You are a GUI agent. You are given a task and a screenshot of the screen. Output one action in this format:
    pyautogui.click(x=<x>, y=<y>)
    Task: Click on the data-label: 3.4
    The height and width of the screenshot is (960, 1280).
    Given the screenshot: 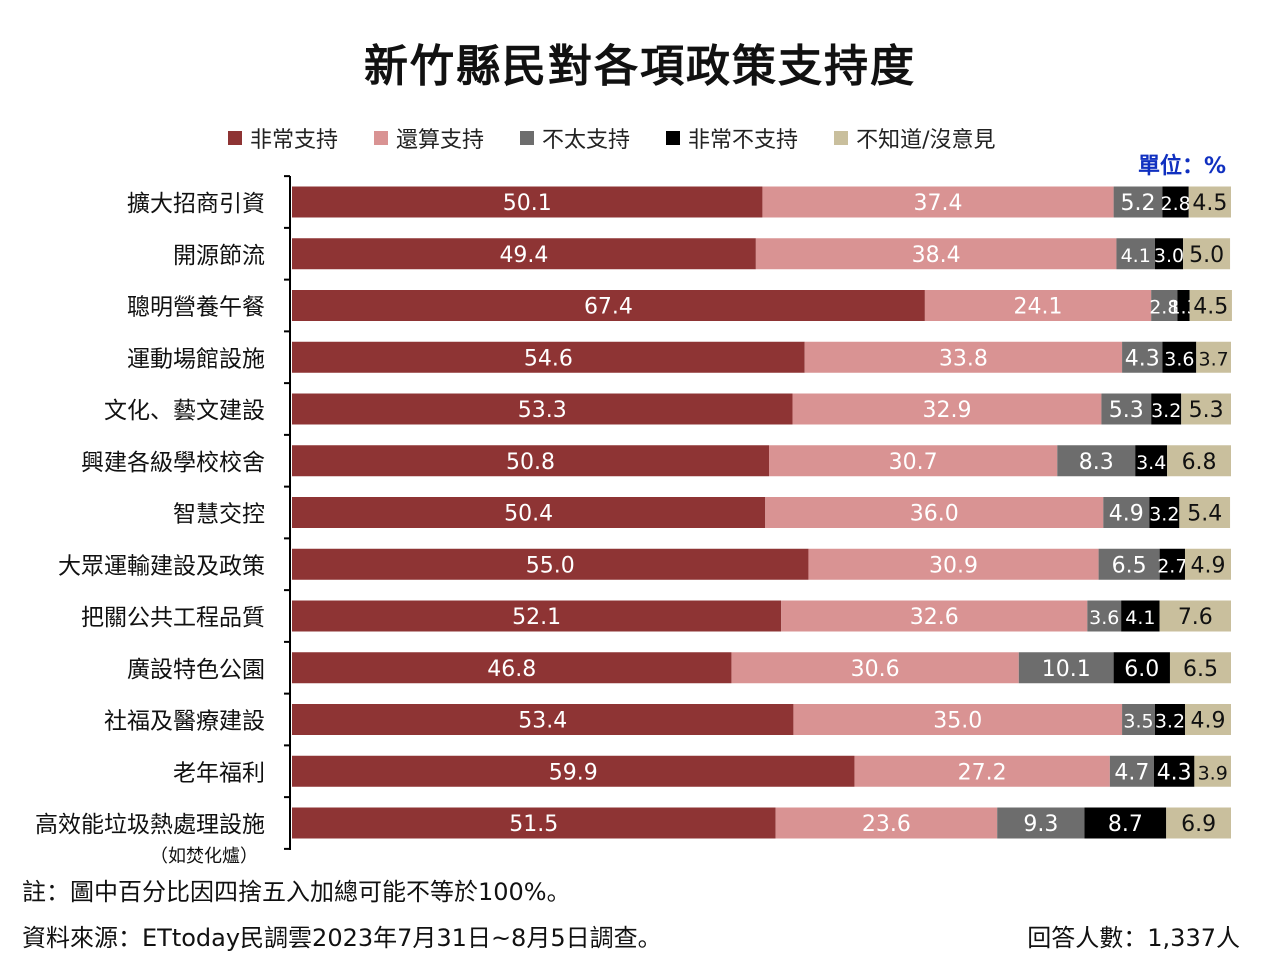 What is the action you would take?
    pyautogui.click(x=1151, y=463)
    